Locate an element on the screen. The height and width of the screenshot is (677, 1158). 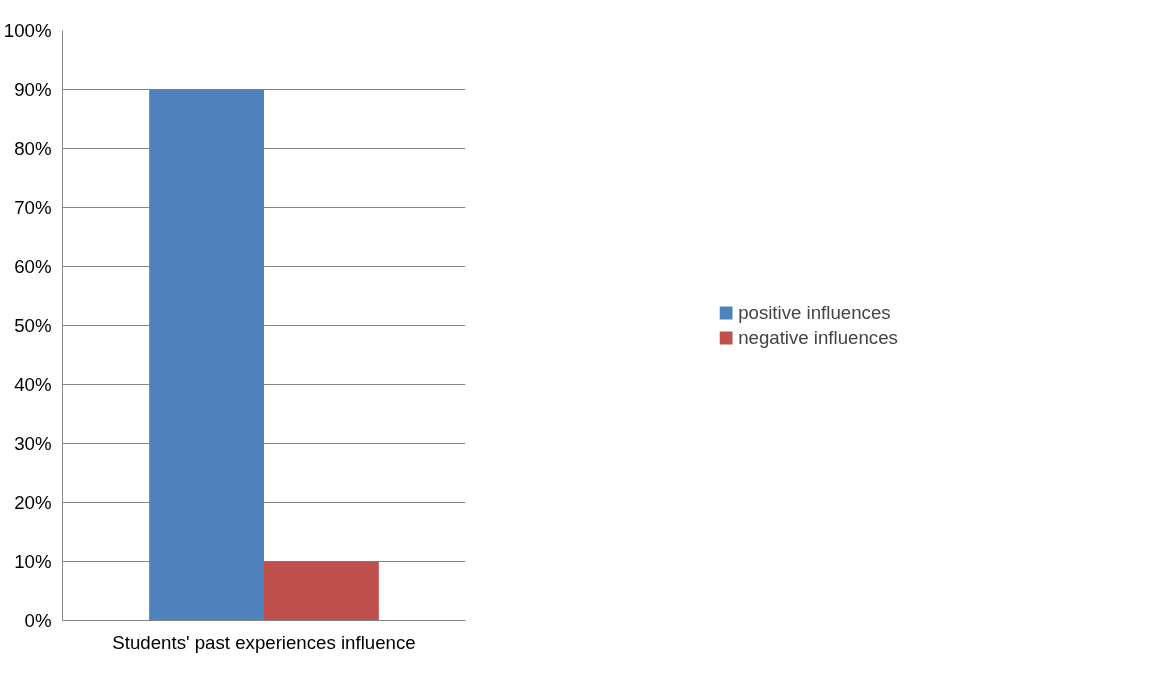
y-tick-label: 40% is located at coordinates (33, 384).